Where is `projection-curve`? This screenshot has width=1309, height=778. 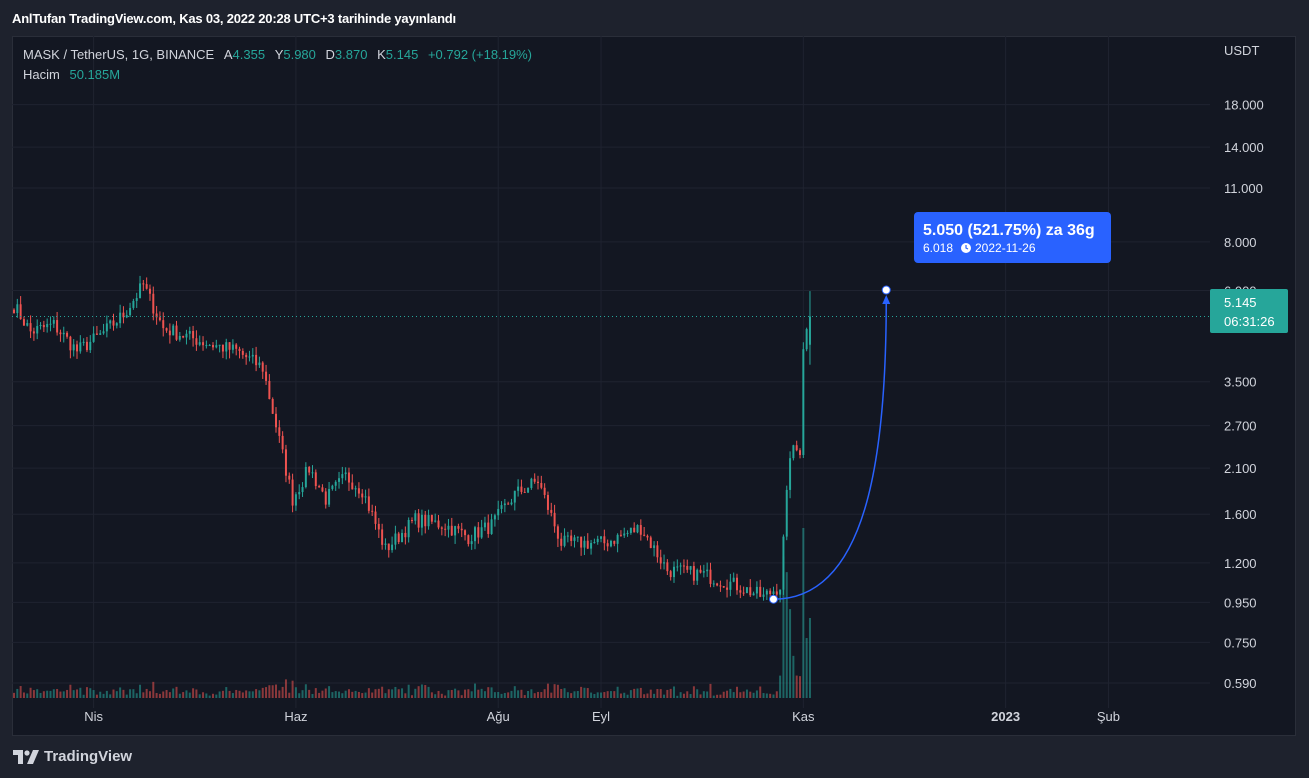
projection-curve is located at coordinates (830, 450).